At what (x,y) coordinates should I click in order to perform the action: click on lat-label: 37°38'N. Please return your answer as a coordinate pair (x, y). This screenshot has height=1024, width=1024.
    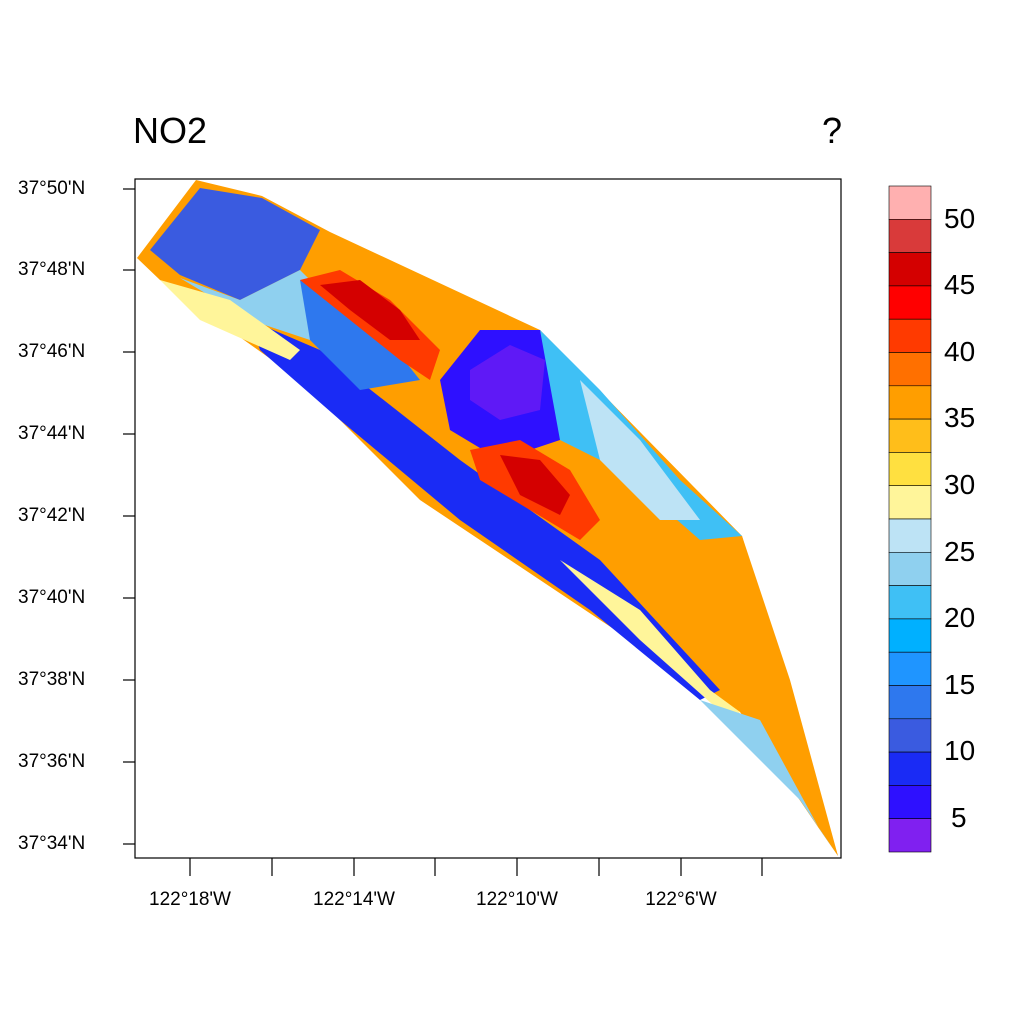
    Looking at the image, I should click on (52, 679).